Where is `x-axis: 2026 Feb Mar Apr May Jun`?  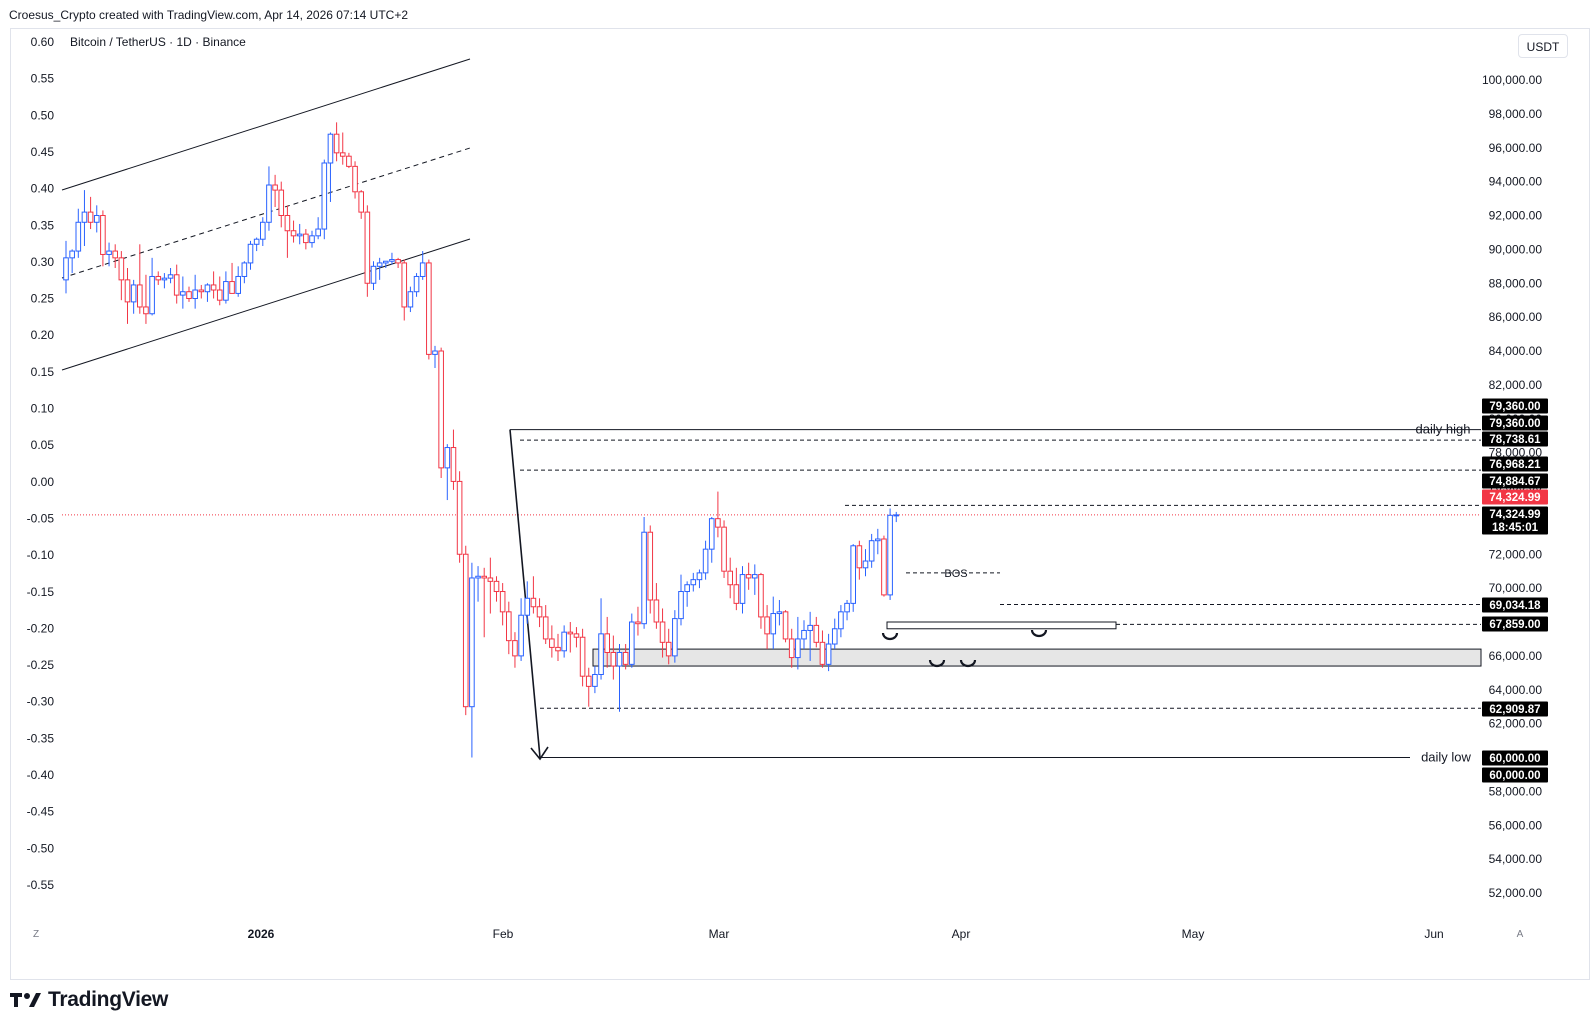
x-axis: 2026 Feb Mar Apr May Jun is located at coordinates (846, 934).